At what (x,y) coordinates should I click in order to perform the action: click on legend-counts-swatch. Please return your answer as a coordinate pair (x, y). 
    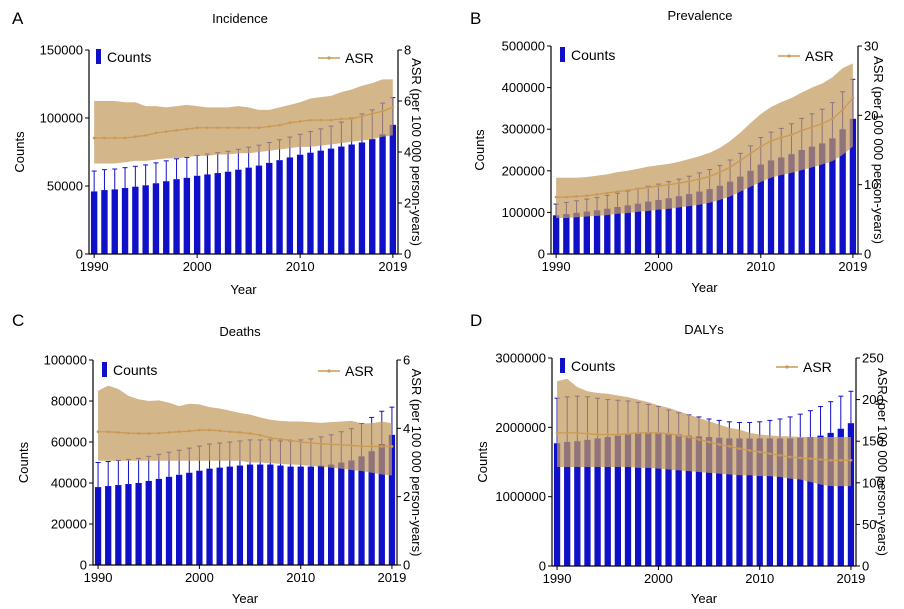
    Looking at the image, I should click on (98, 56).